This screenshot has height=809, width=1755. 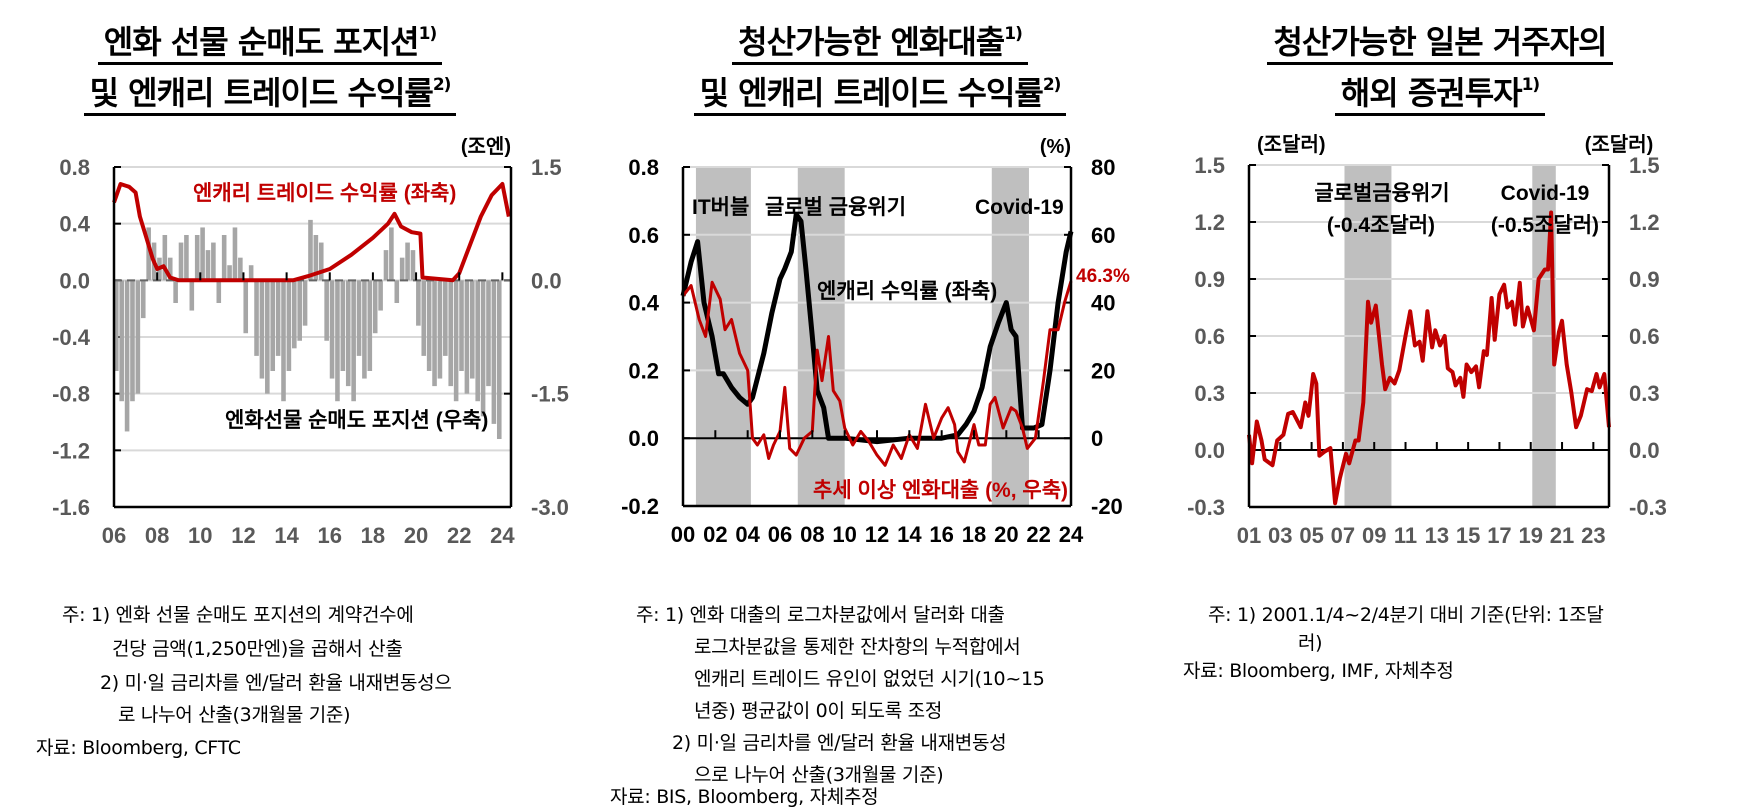 What do you see at coordinates (1103, 167) in the screenshot?
I see `chart2-y-tick-label-right: 80` at bounding box center [1103, 167].